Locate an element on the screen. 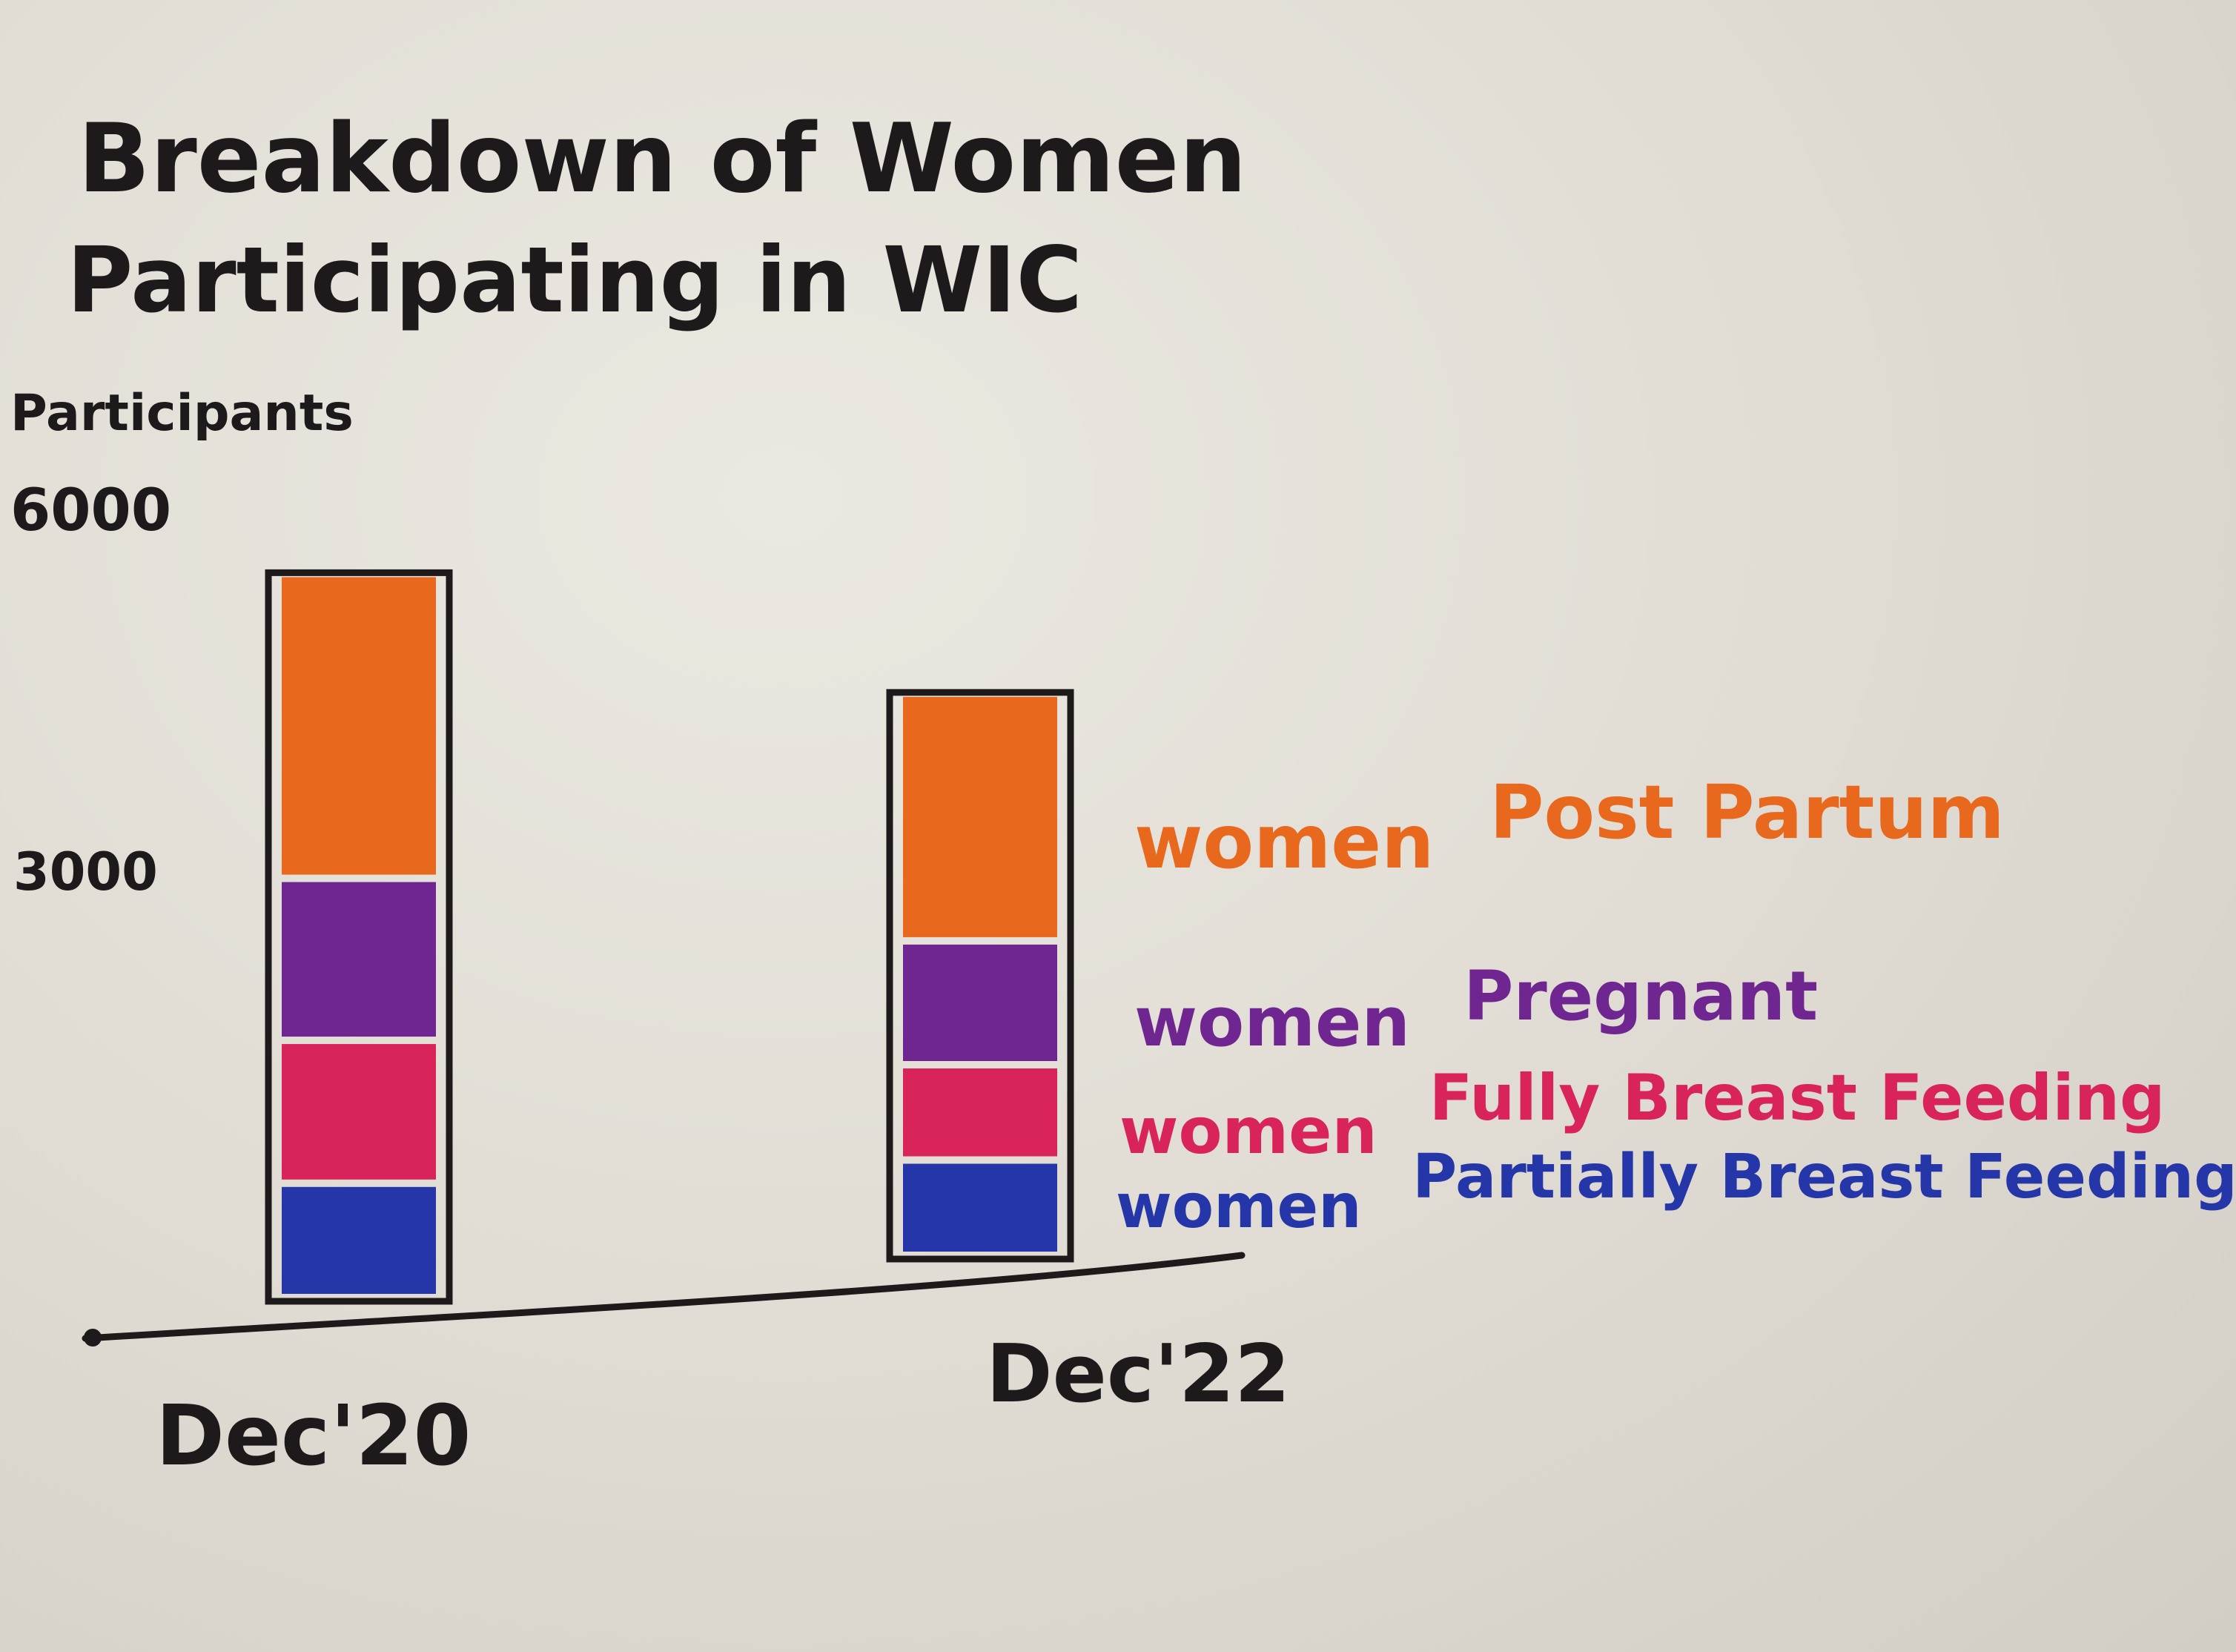 This screenshot has width=2236, height=1652. y-tick-label-3000: 3000 is located at coordinates (85, 872).